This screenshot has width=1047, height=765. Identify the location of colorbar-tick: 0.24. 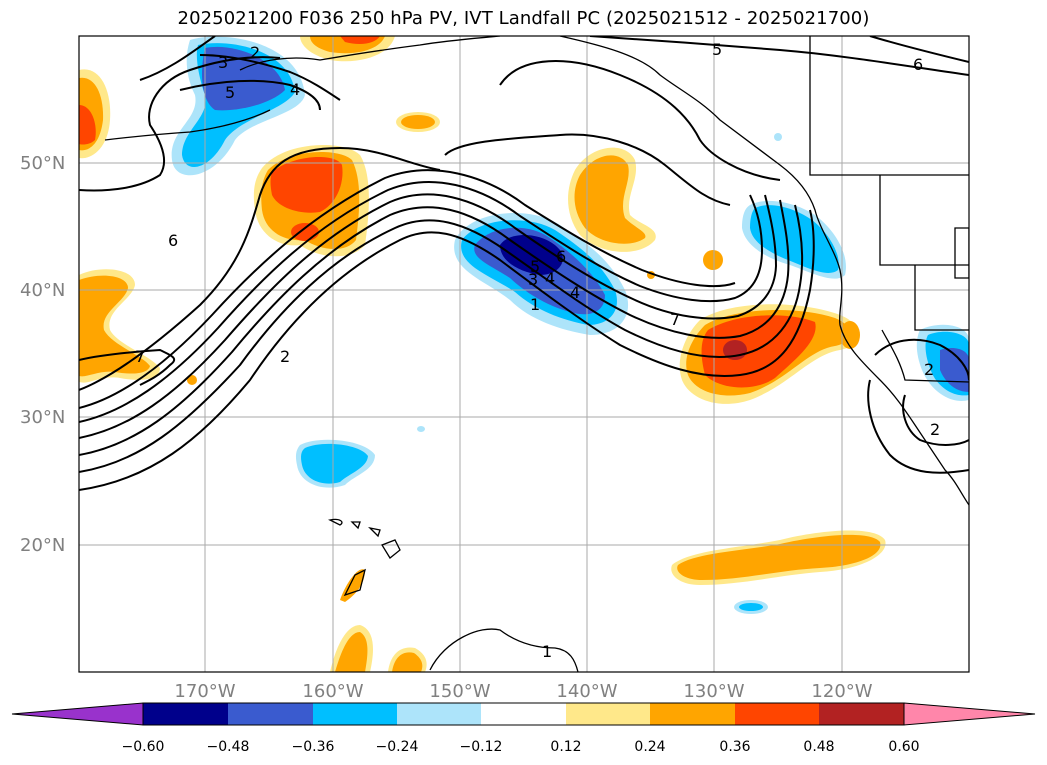
(649, 747).